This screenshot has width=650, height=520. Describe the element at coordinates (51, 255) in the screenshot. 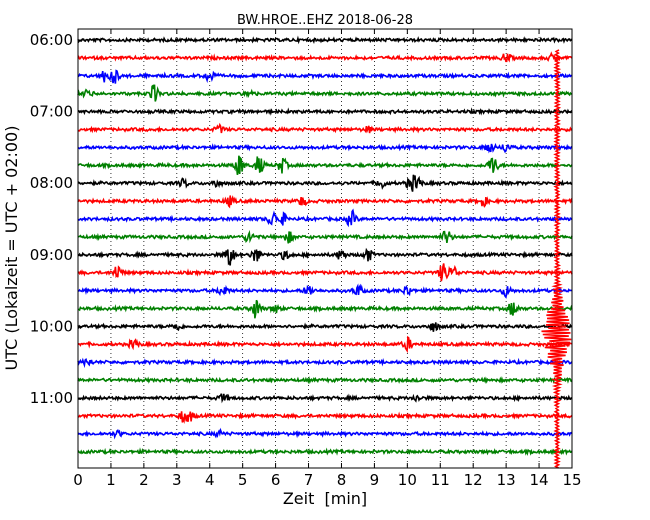

I see `y-tick-label: 09:00` at that location.